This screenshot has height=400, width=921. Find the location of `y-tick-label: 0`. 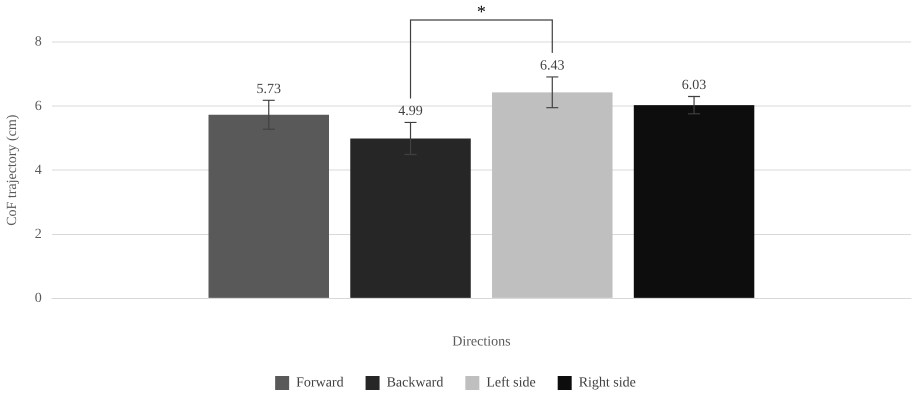

y-tick-label: 0 is located at coordinates (38, 298).